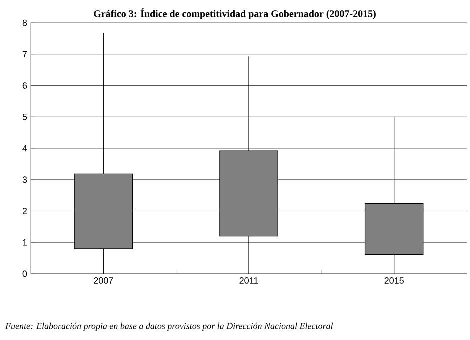 This screenshot has width=470, height=340. Describe the element at coordinates (25, 211) in the screenshot. I see `y-tick-label: 2` at that location.